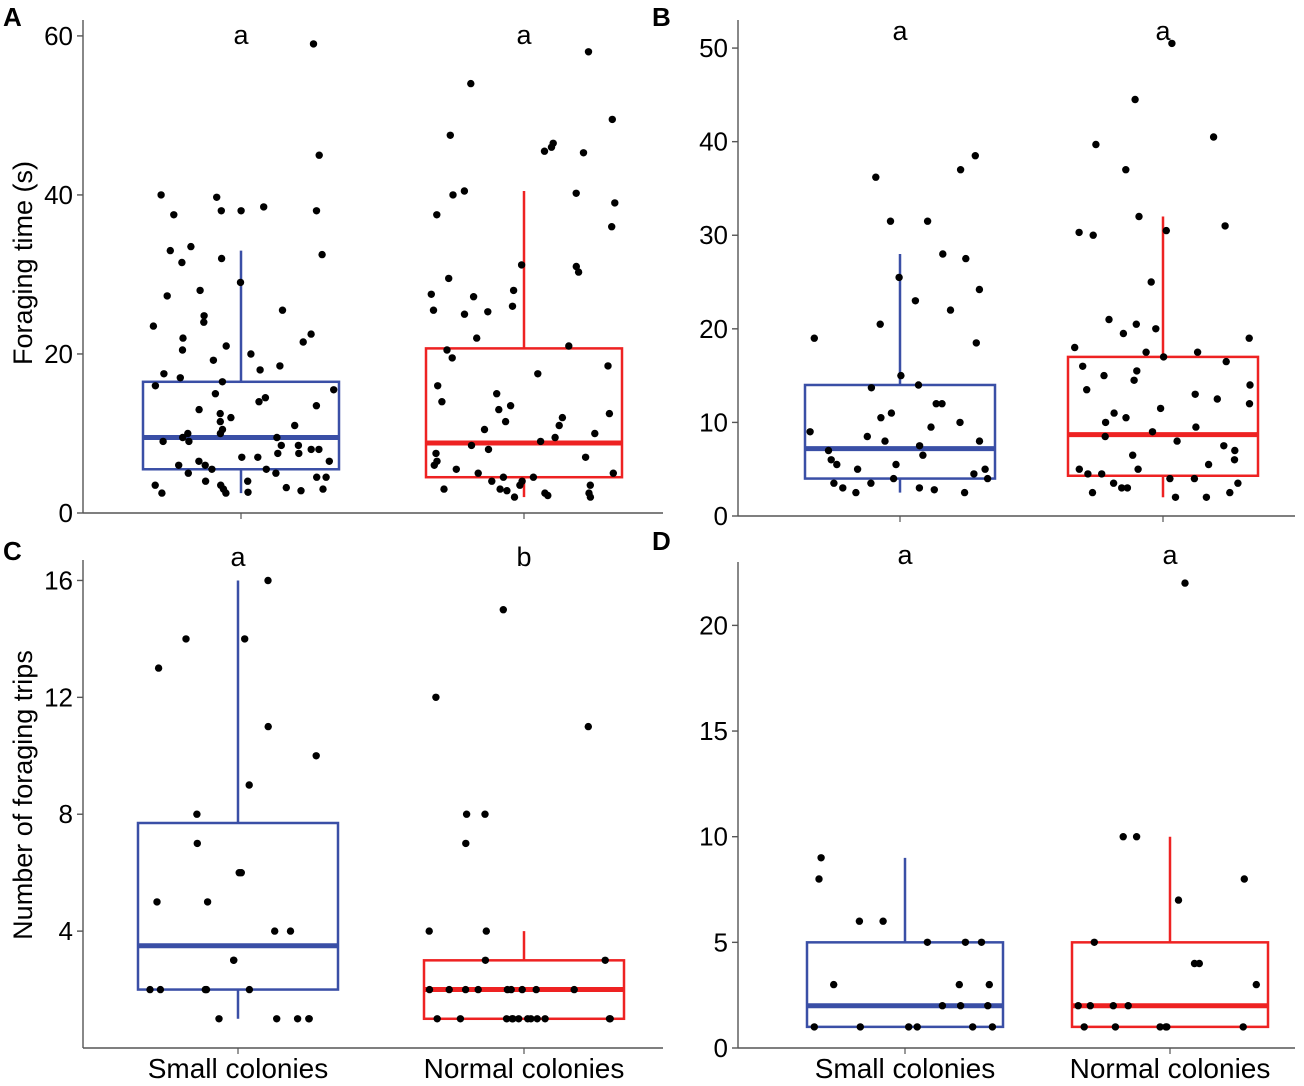  Describe the element at coordinates (905, 1067) in the screenshot. I see `panel-d-small-category-label: Small colonies` at that location.